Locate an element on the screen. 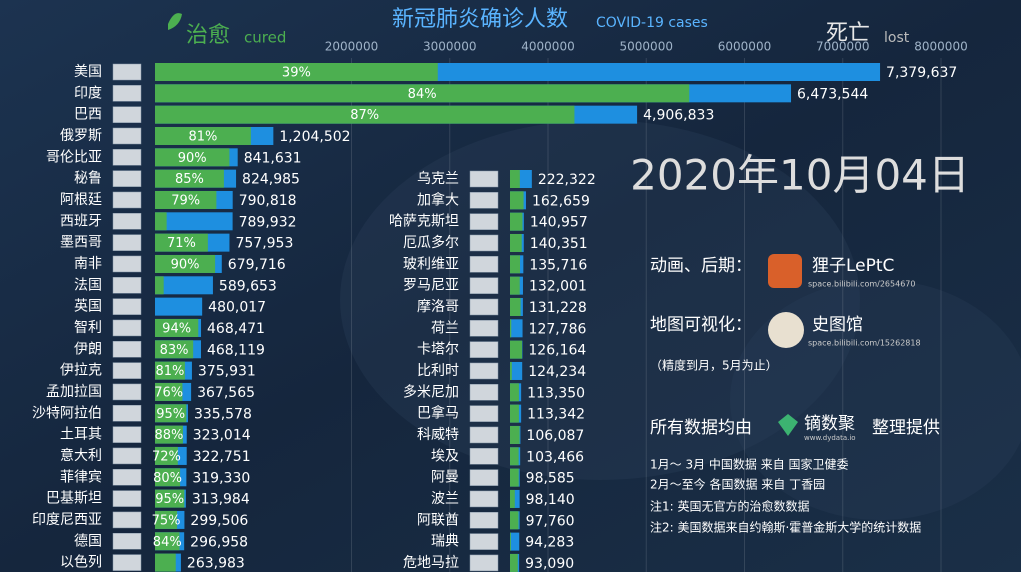 This screenshot has width=1021, height=576. cured-label: 81% is located at coordinates (202, 136).